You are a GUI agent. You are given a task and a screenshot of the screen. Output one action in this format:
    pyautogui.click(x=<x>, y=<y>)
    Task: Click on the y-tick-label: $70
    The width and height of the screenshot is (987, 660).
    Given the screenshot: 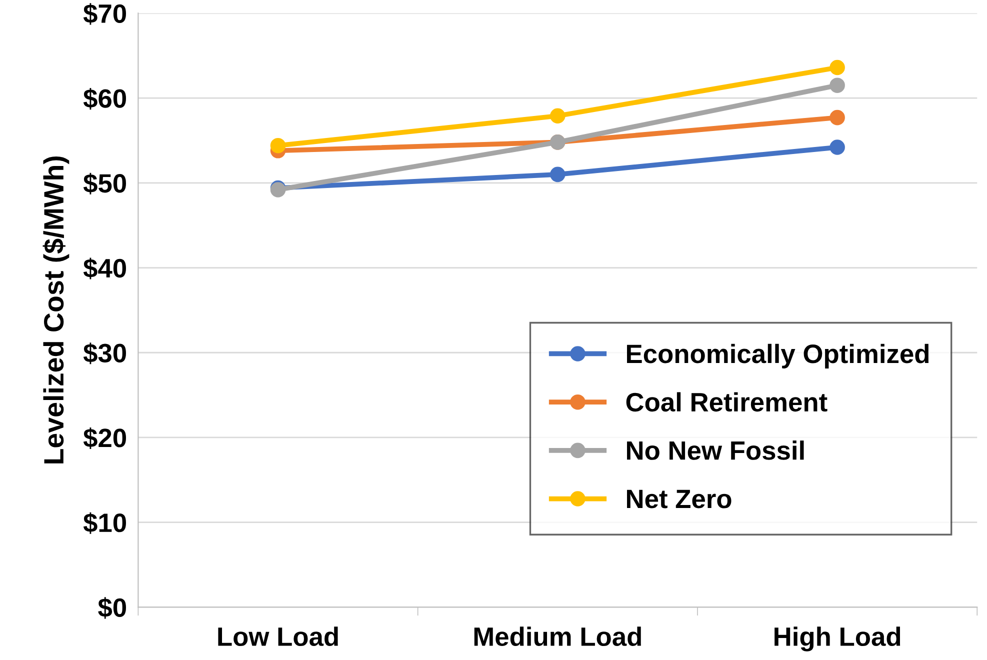 What is the action you would take?
    pyautogui.click(x=104, y=14)
    